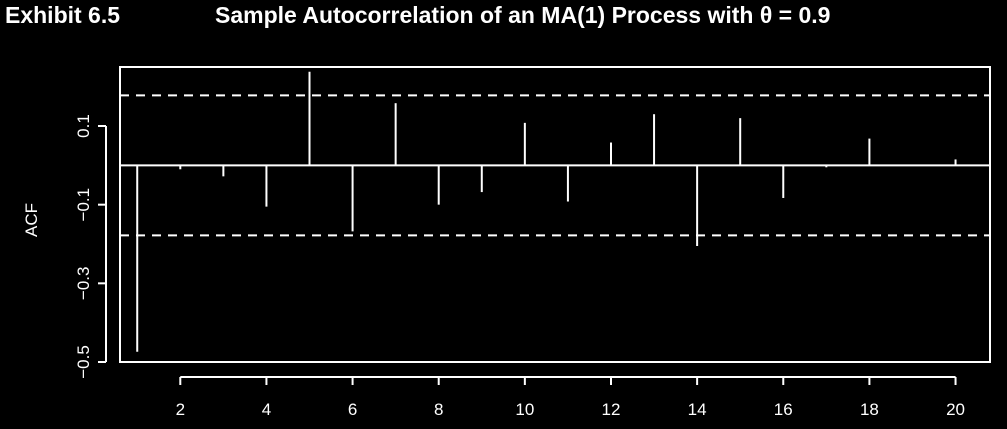  What do you see at coordinates (180, 409) in the screenshot?
I see `x-tick-label: 2` at bounding box center [180, 409].